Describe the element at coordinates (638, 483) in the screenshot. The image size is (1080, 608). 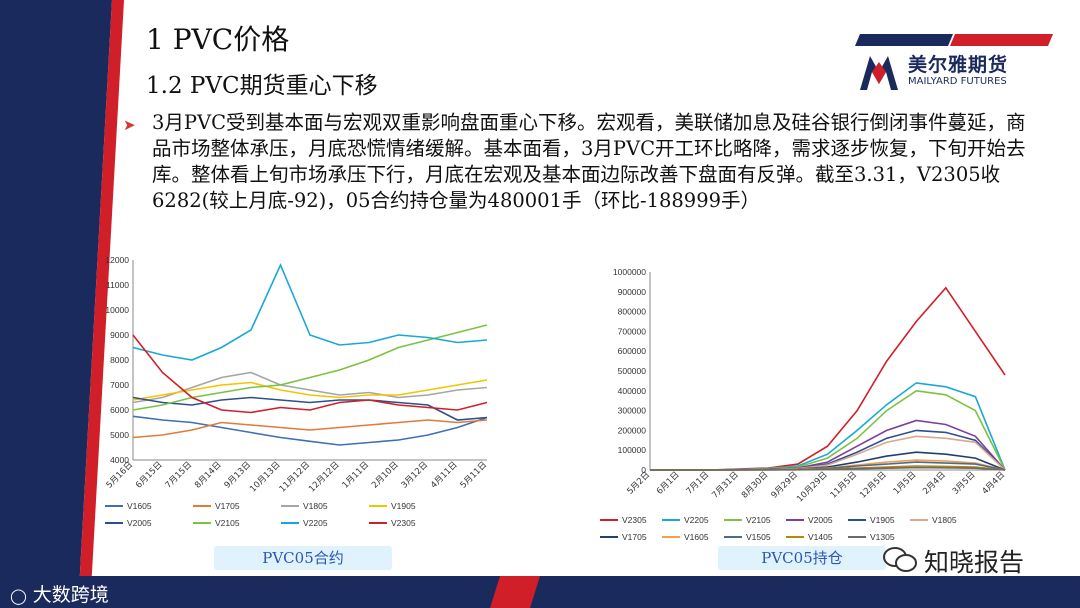
I see `x-tick-label: 5月2日` at that location.